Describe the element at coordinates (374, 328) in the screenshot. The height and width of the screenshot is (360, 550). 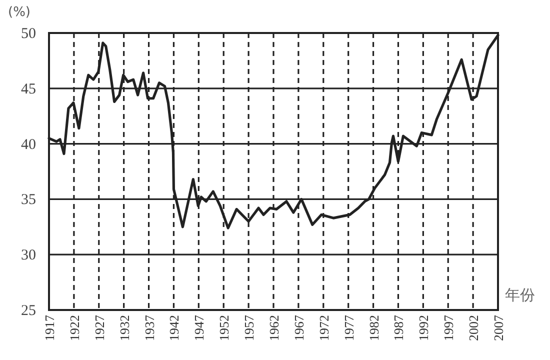
I see `x-tick-label: 1982` at that location.